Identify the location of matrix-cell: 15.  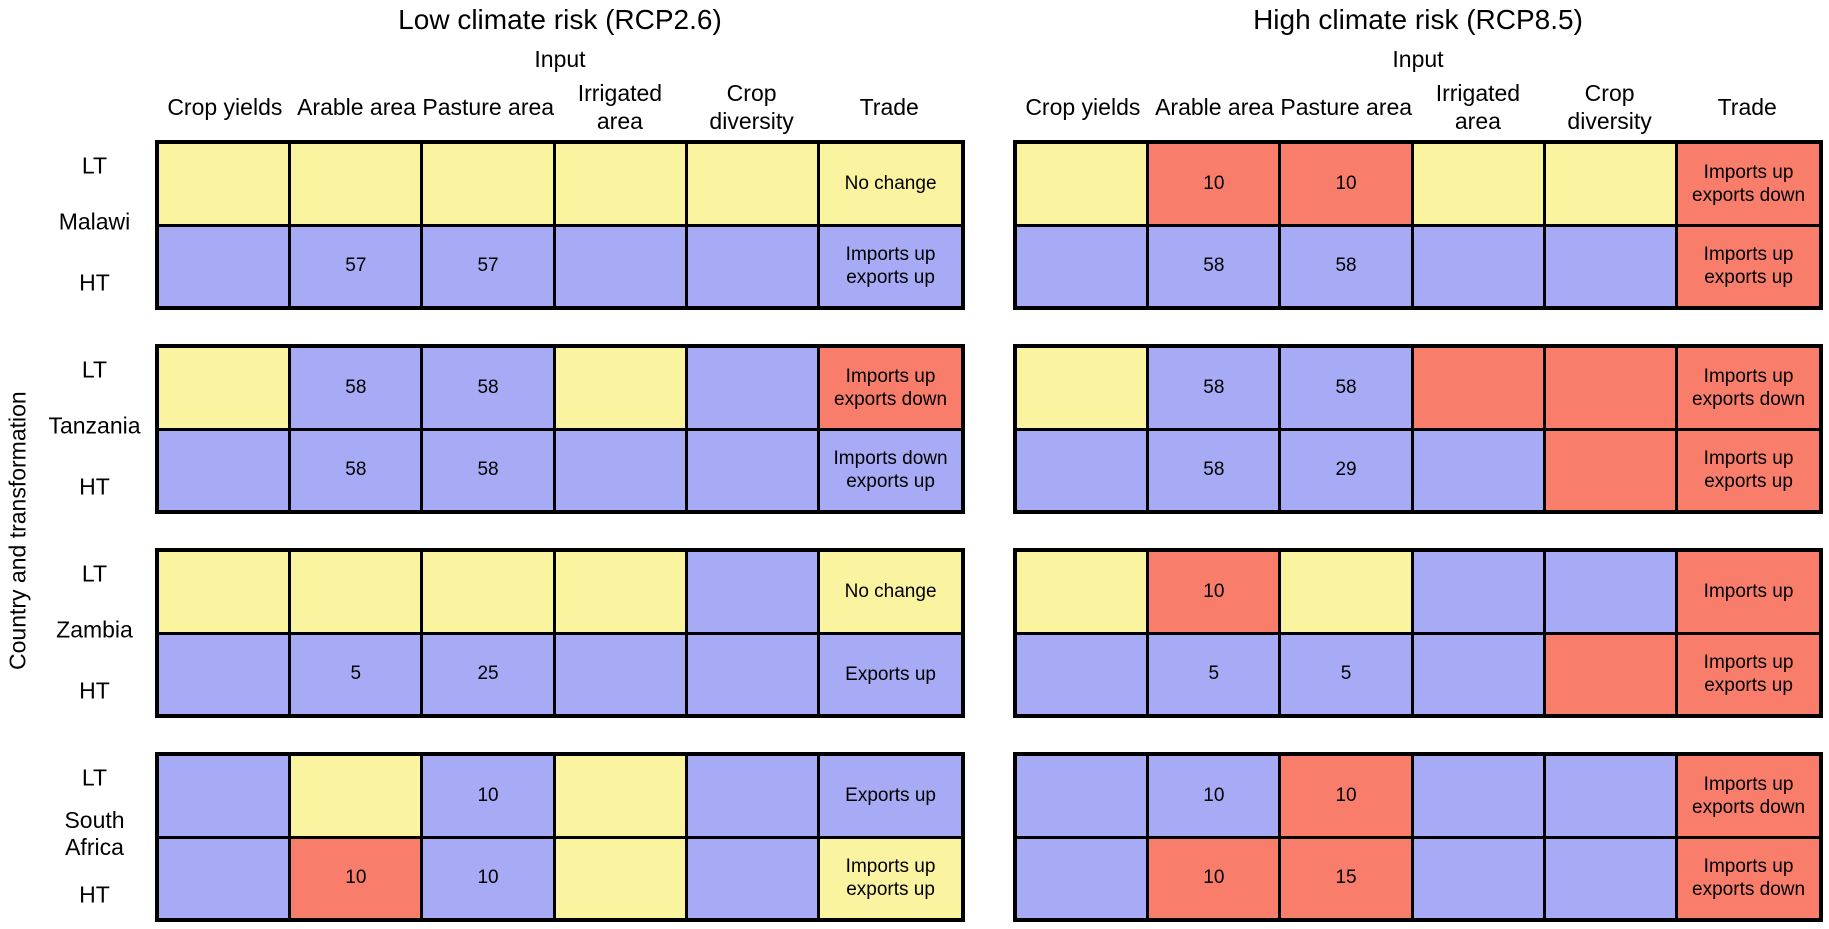
(1346, 878).